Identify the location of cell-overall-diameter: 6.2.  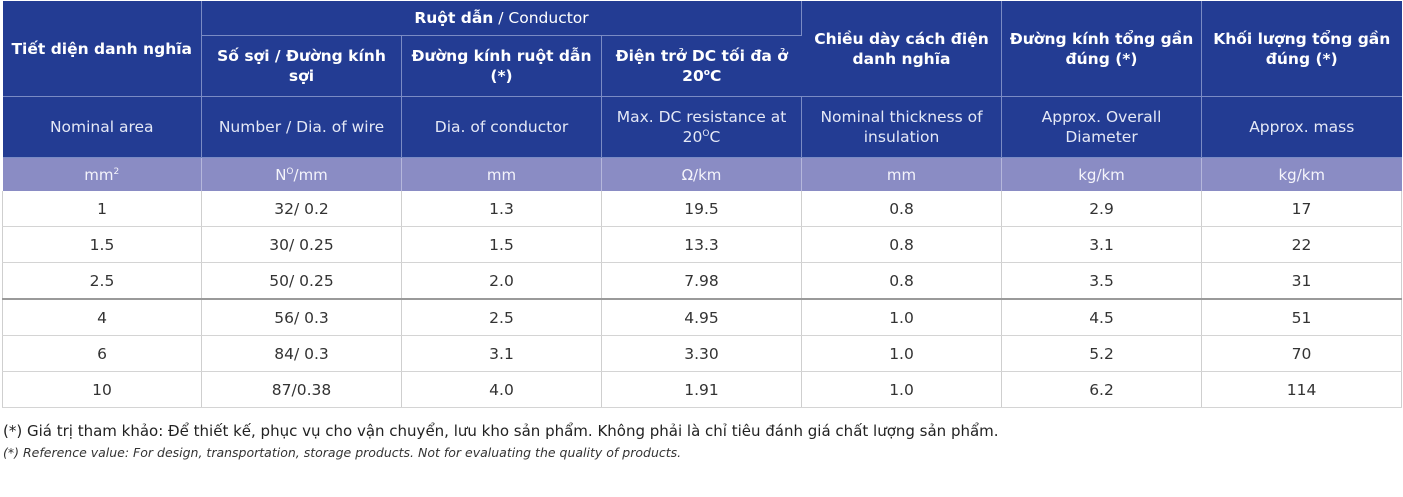
(1102, 389).